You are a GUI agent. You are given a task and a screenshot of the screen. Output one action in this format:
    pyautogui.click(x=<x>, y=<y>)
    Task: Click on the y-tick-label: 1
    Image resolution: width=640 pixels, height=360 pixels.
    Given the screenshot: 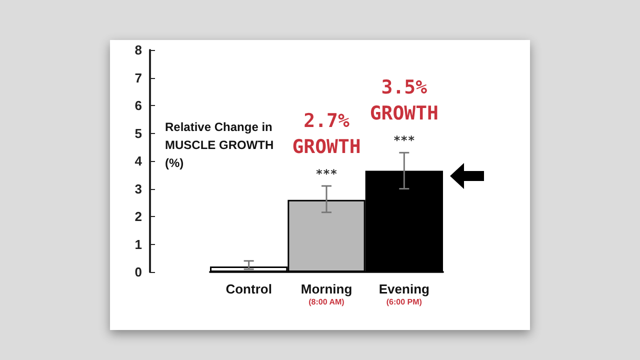 What is the action you would take?
    pyautogui.click(x=138, y=244)
    